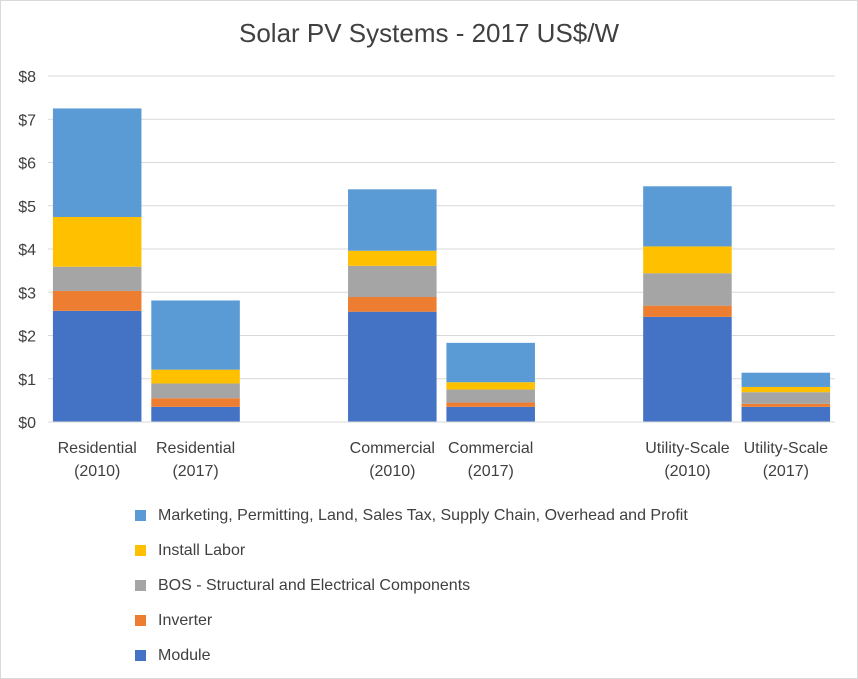 Image resolution: width=858 pixels, height=679 pixels. I want to click on y-tick-label: $1, so click(27, 380).